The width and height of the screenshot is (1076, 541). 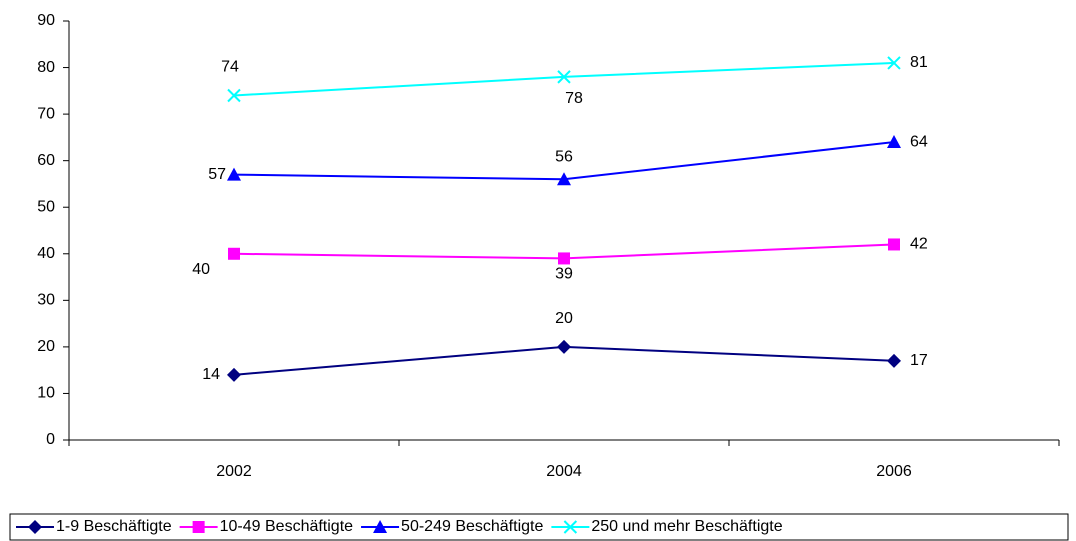 What do you see at coordinates (211, 374) in the screenshot?
I see `data-label: 14` at bounding box center [211, 374].